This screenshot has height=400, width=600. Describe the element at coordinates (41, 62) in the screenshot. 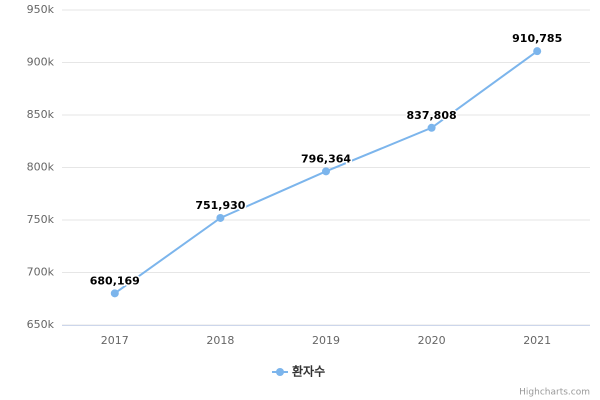

I see `y-tick-label: 900k` at that location.